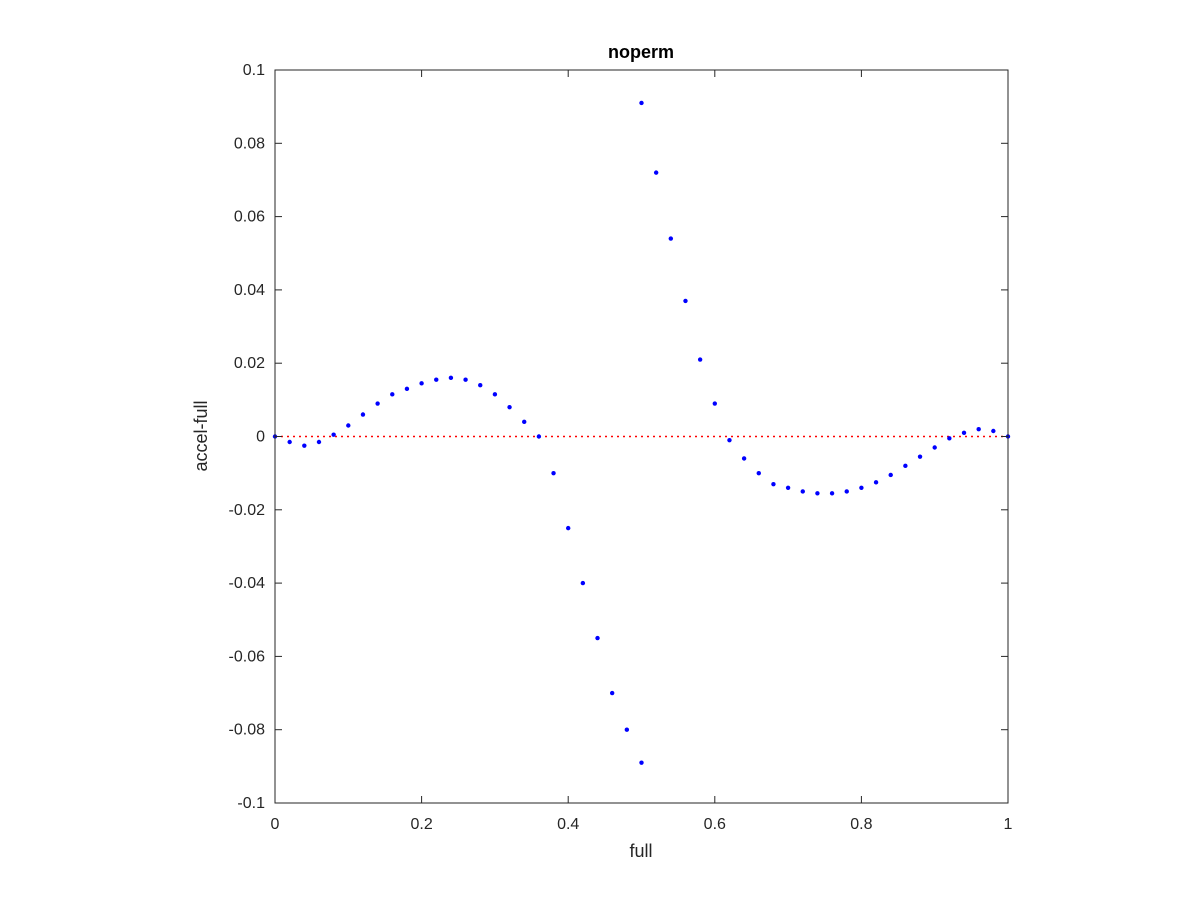  I want to click on x-axis-label: full, so click(640, 851).